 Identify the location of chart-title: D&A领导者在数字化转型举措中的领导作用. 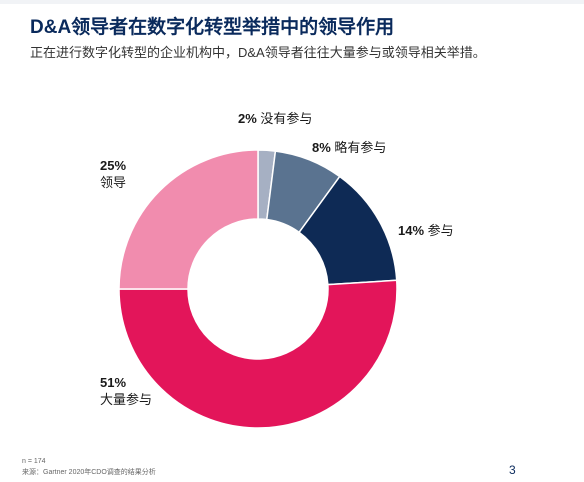
(212, 27).